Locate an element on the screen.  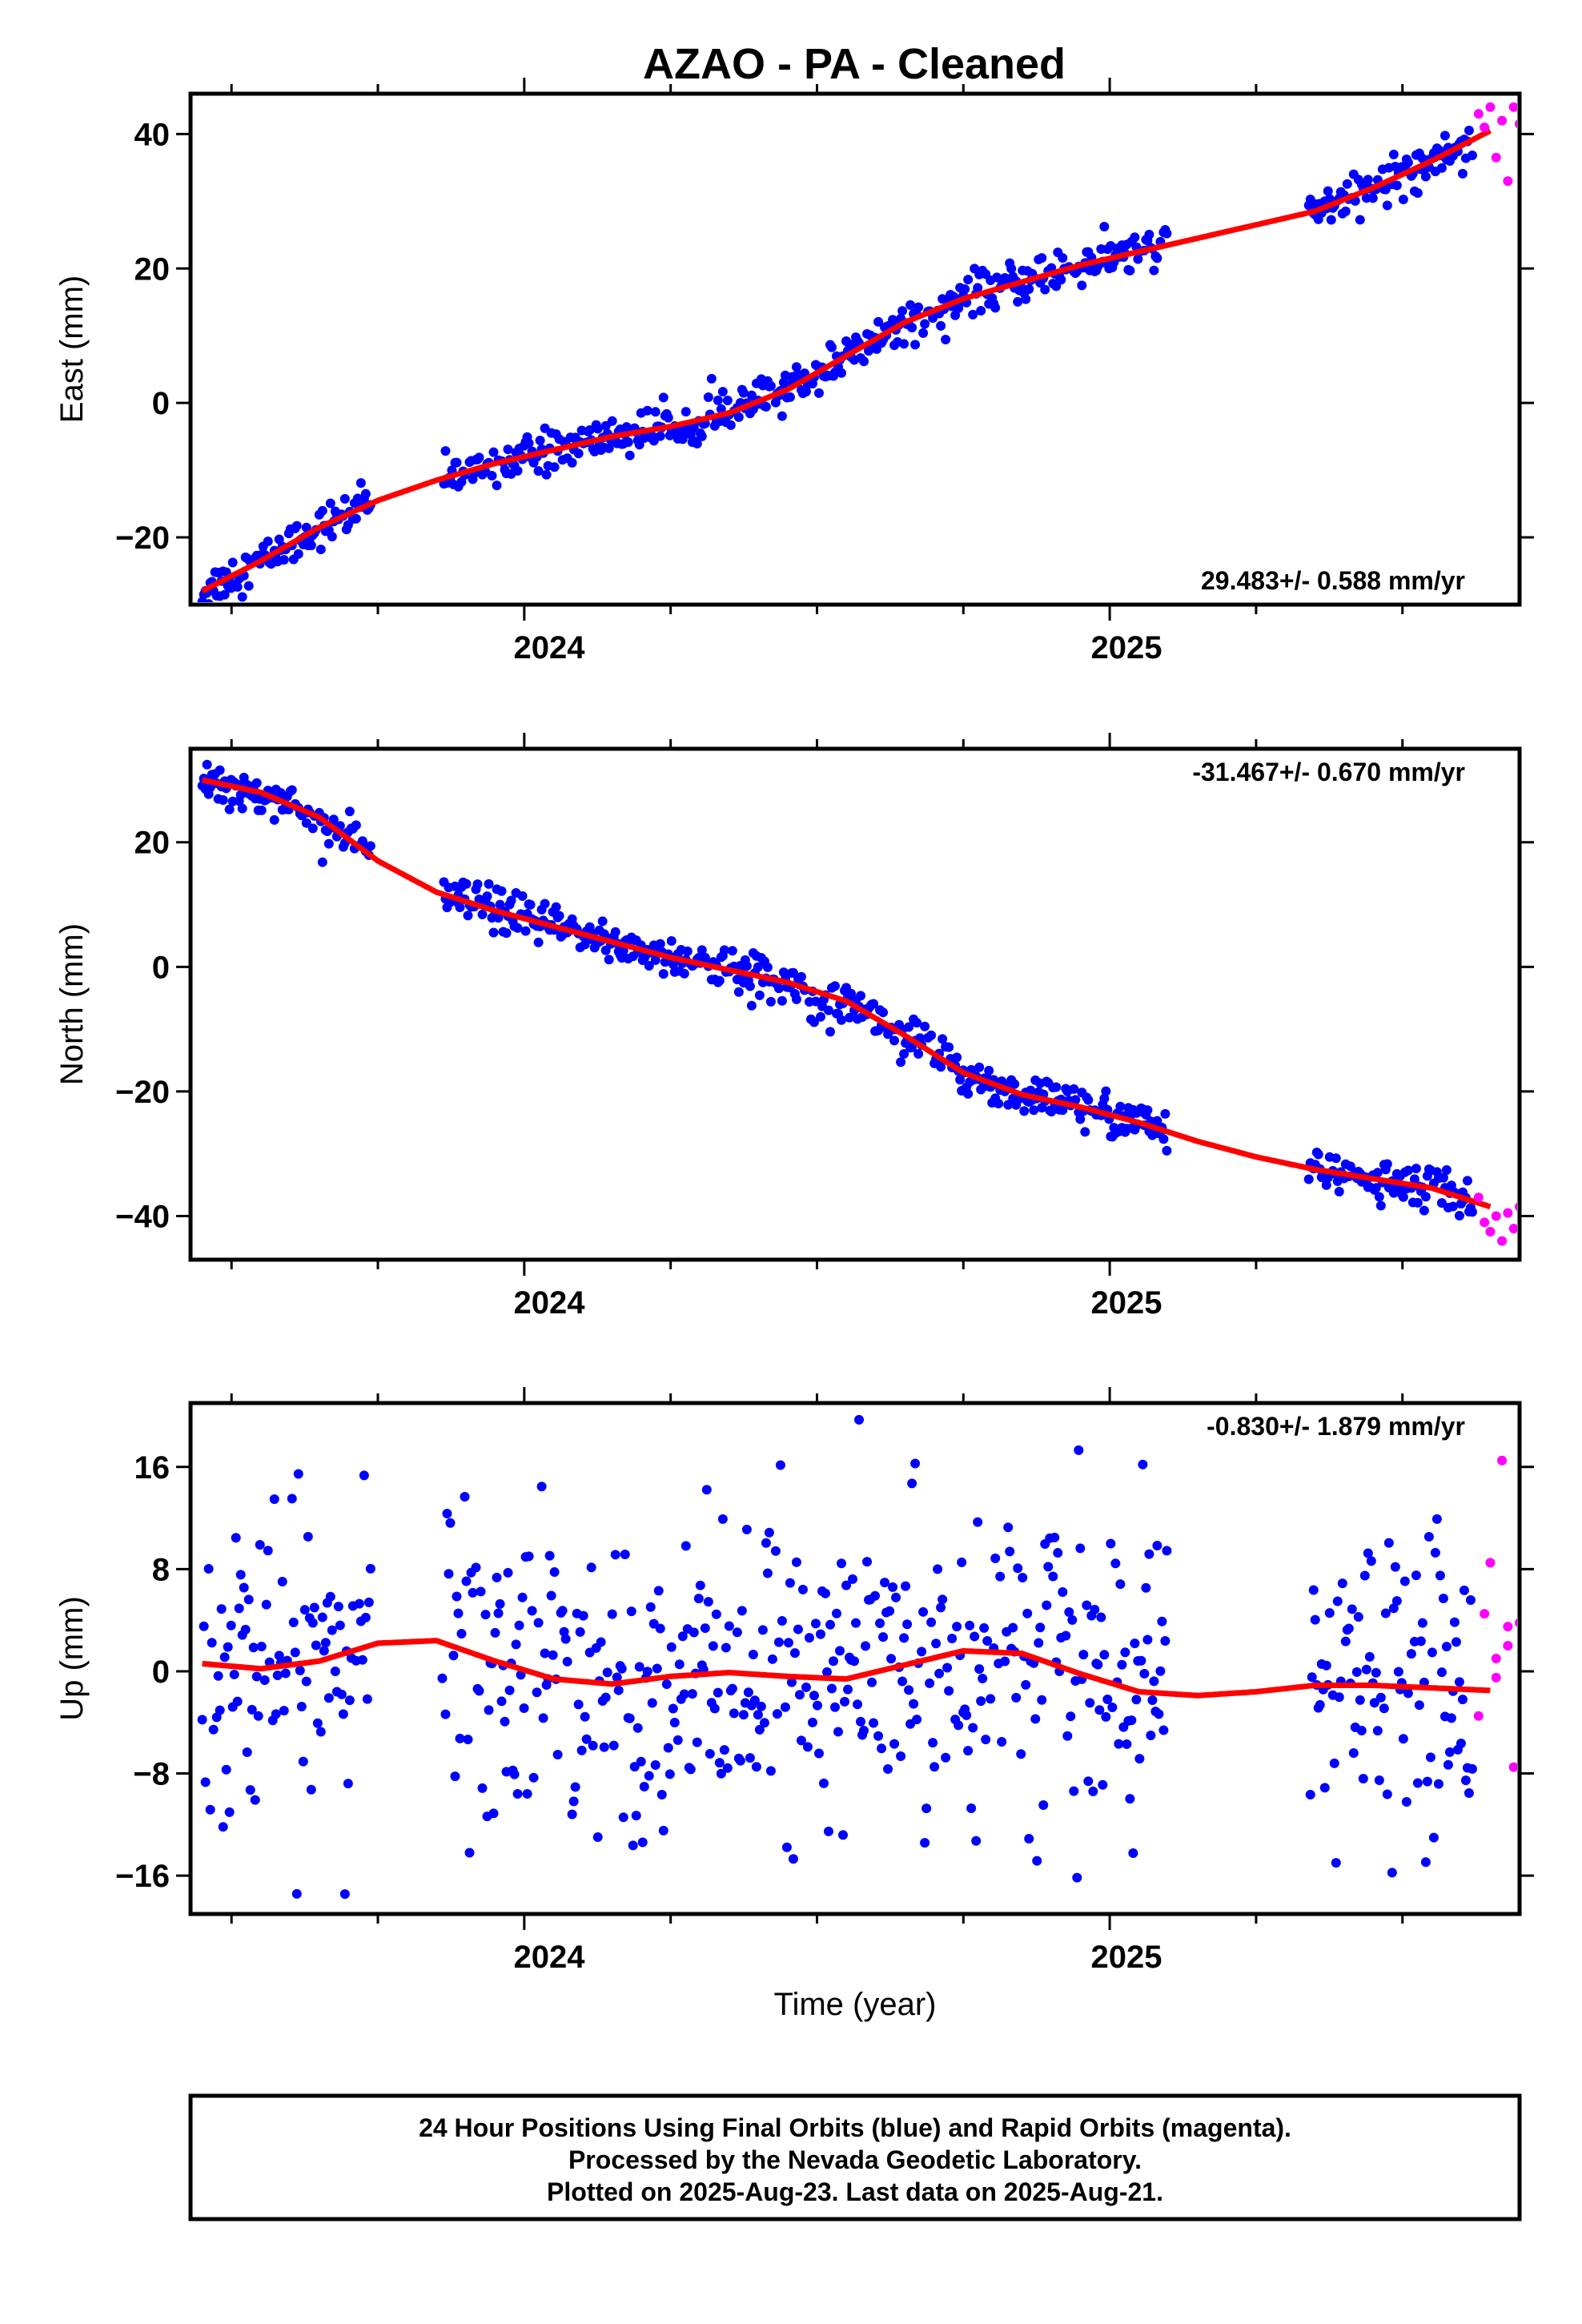
east-rapid-orbit-point is located at coordinates (1502, 121).